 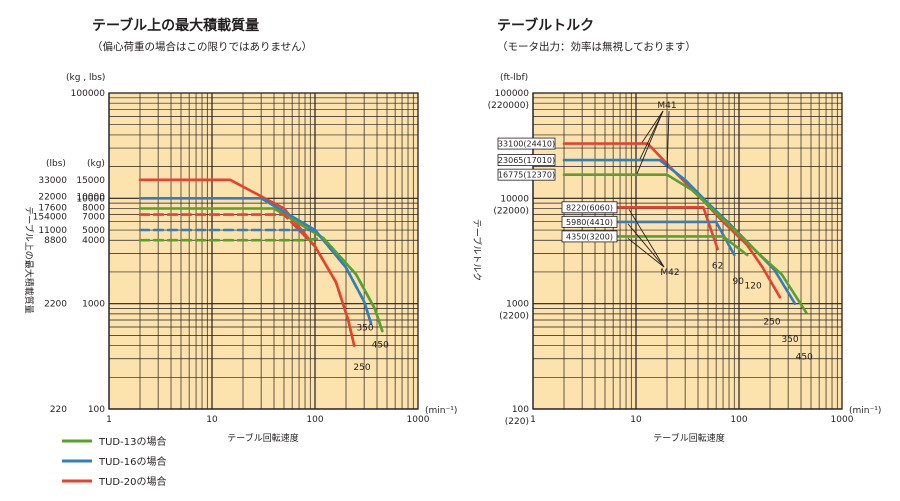 What do you see at coordinates (96, 164) in the screenshot?
I see `left-y-unit-kg: (kg)` at bounding box center [96, 164].